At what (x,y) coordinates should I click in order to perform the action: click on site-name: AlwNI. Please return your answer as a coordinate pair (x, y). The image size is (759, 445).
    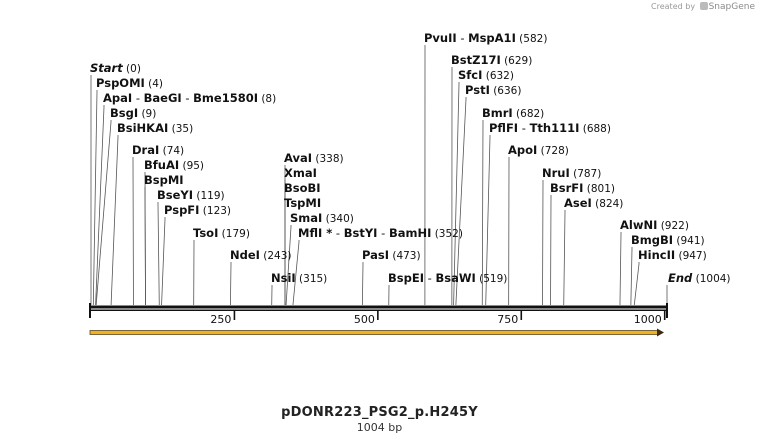
    Looking at the image, I should click on (638, 225).